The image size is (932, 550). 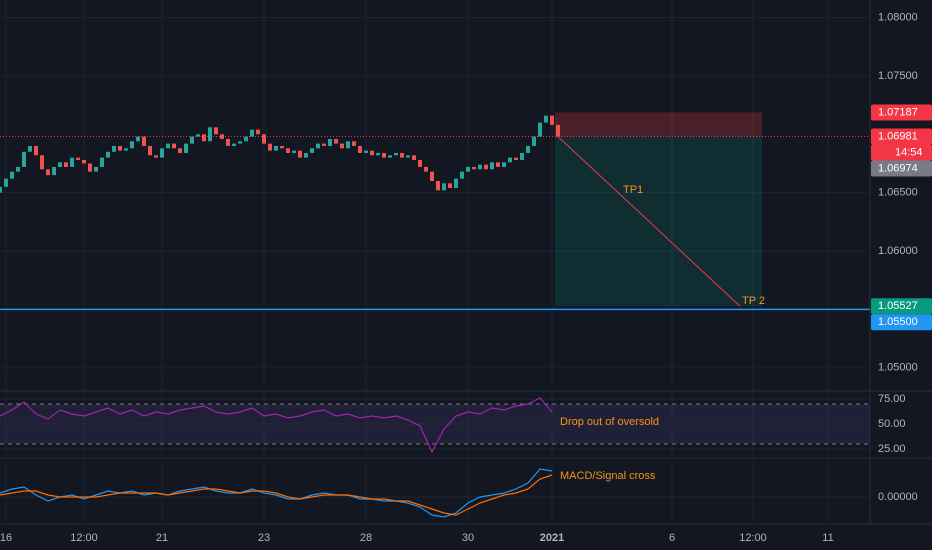 I want to click on y-tick-label: 1.06500, so click(x=898, y=193).